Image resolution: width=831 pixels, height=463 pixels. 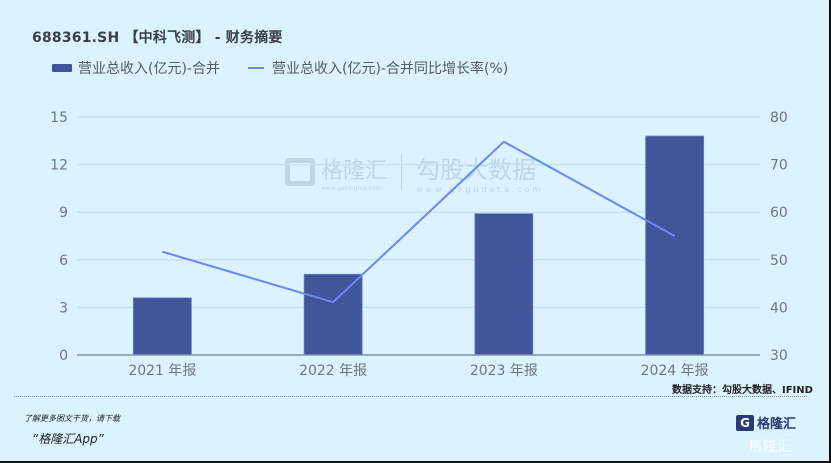 I want to click on x-tick-label: 2021 年报, so click(x=162, y=371).